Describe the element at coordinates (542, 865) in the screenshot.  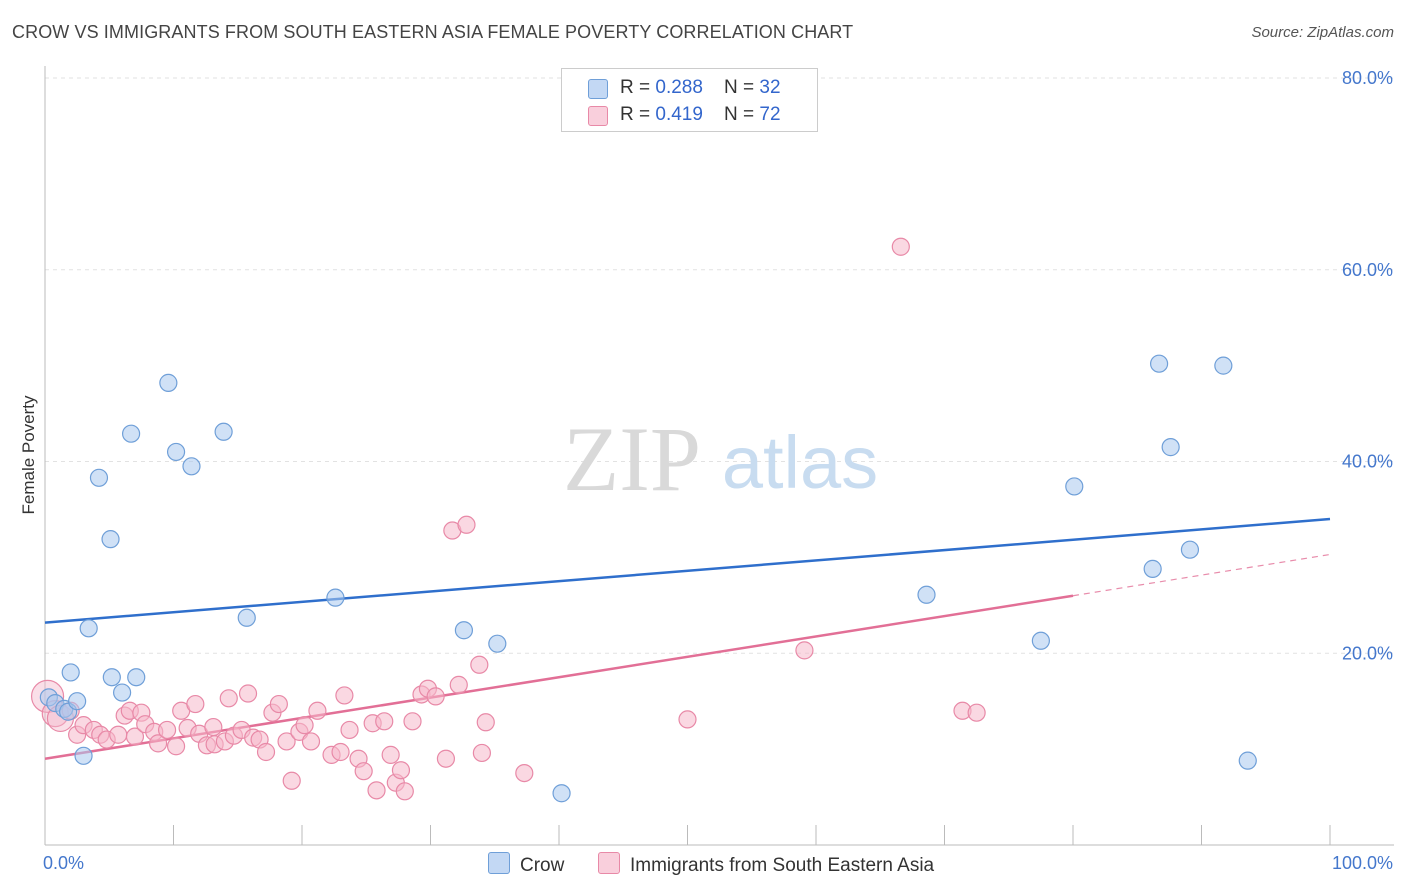
I see `bottom-legend-label-crow: Crow` at that location.